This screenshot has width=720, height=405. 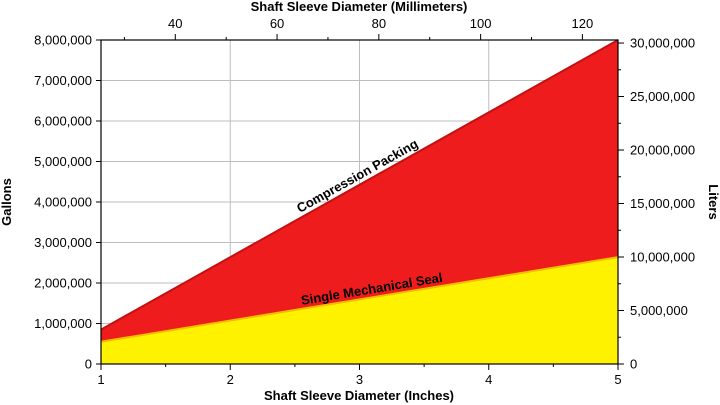 I want to click on x-top-tick-label: 80, so click(x=379, y=23).